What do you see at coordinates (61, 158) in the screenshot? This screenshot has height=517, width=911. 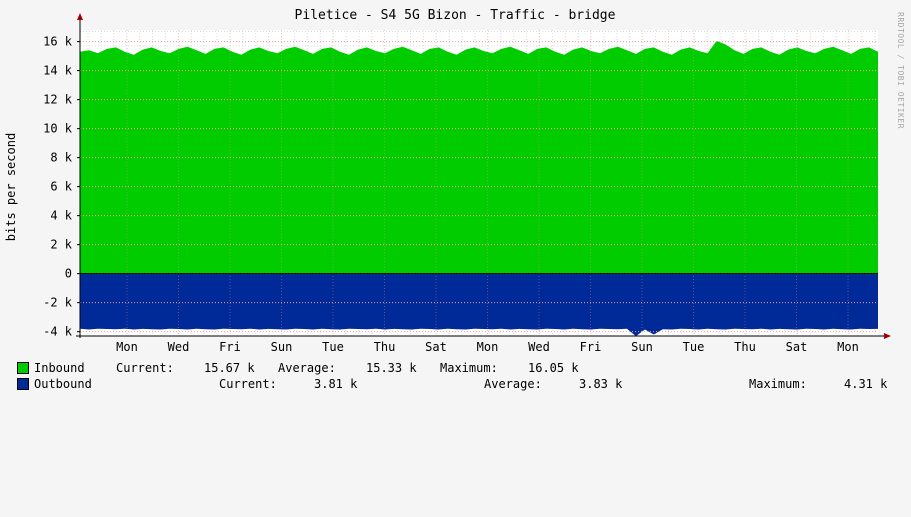 I see `y-tick-label: 8 k` at bounding box center [61, 158].